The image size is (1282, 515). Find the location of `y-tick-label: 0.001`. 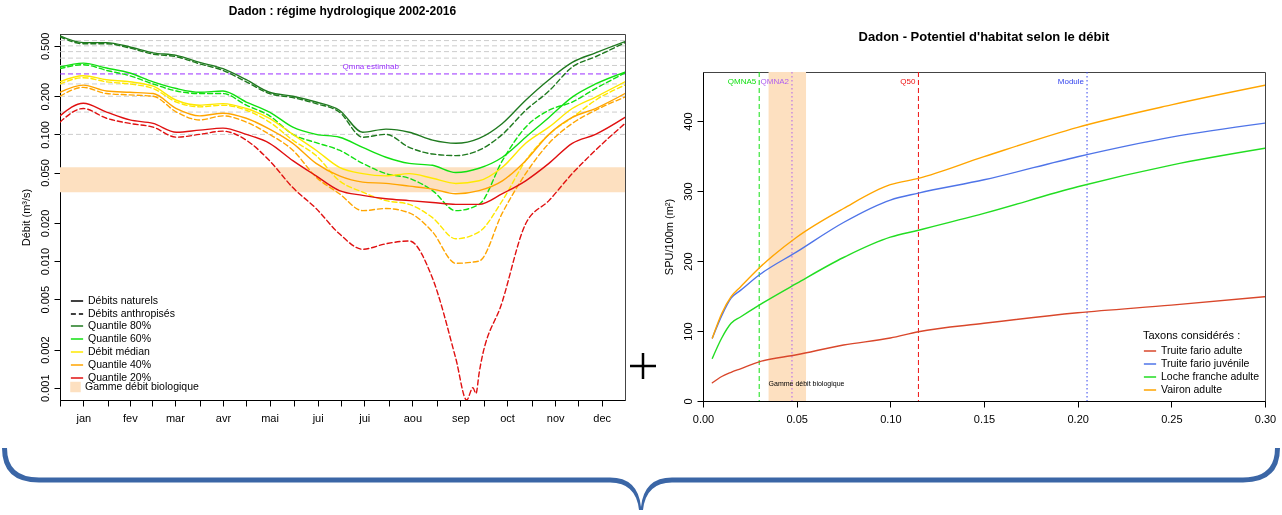

y-tick-label: 0.001 is located at coordinates (44, 388).